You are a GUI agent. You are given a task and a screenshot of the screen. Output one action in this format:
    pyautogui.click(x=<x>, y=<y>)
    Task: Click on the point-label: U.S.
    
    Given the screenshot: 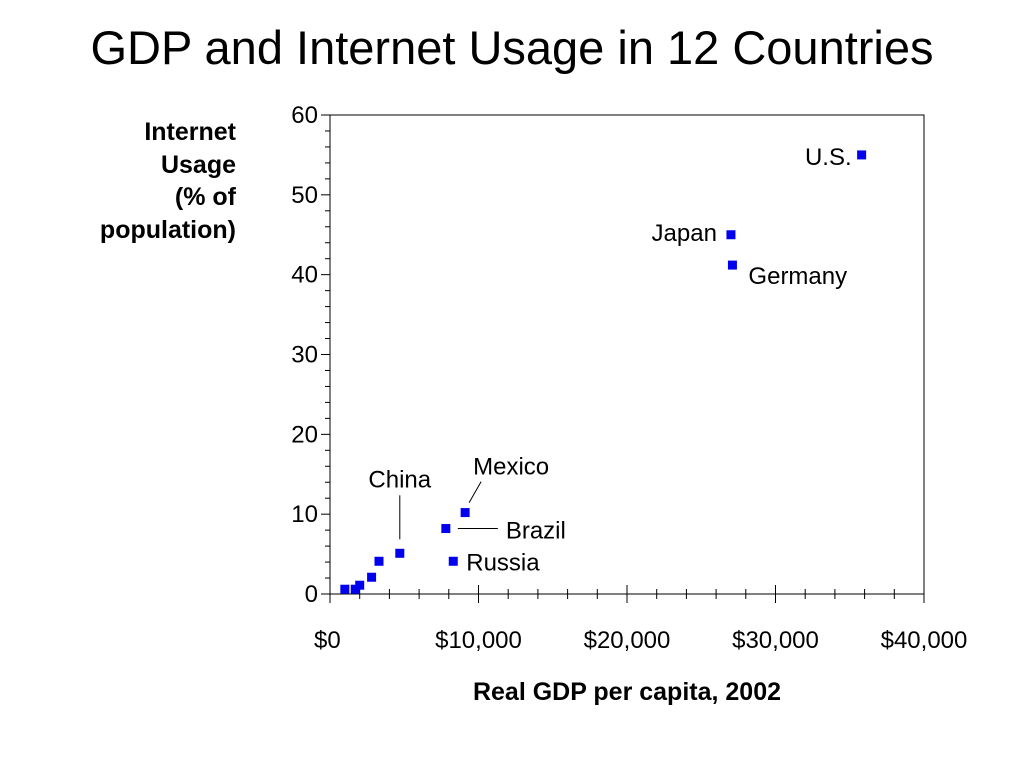 What is the action you would take?
    pyautogui.click(x=828, y=157)
    